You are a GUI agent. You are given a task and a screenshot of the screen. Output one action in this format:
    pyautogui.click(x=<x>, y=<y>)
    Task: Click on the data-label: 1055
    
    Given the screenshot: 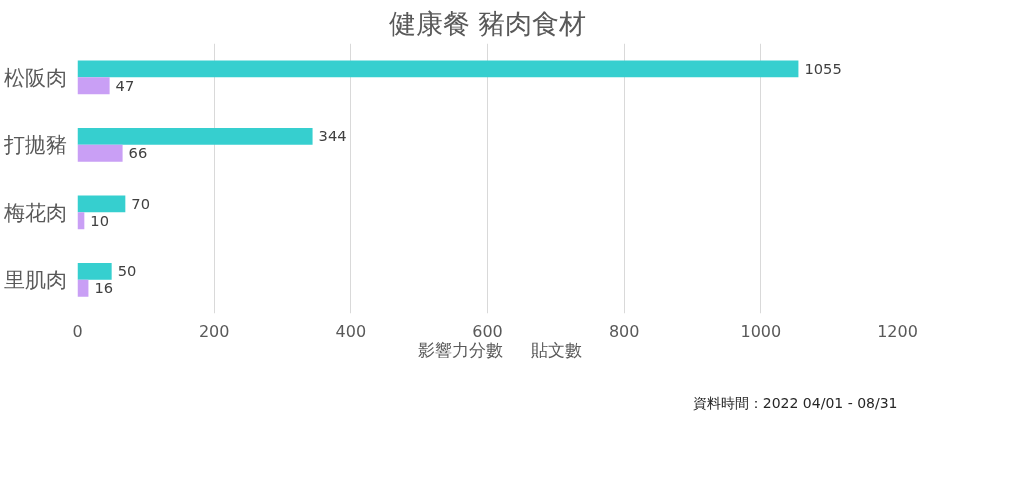 What is the action you would take?
    pyautogui.click(x=823, y=68)
    